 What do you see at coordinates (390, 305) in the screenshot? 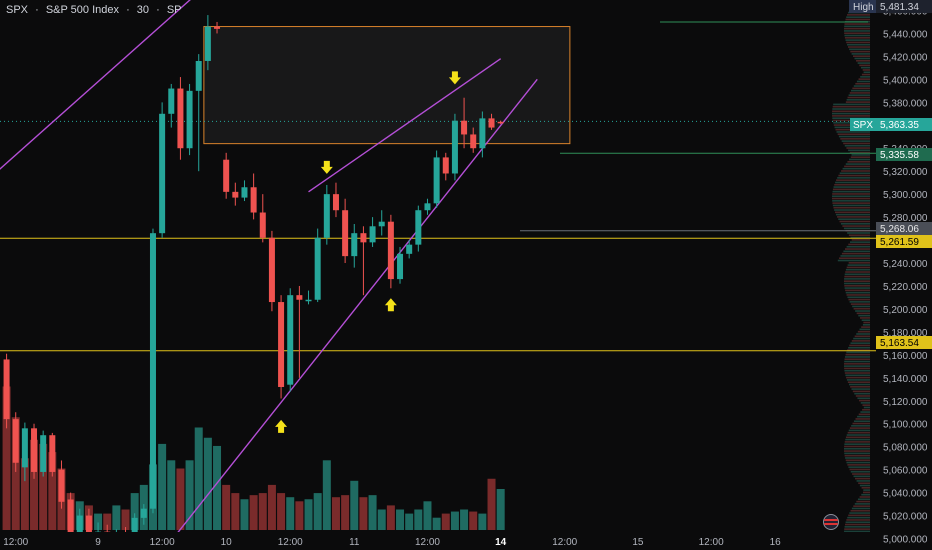
I see `arrow-up-icon` at bounding box center [390, 305].